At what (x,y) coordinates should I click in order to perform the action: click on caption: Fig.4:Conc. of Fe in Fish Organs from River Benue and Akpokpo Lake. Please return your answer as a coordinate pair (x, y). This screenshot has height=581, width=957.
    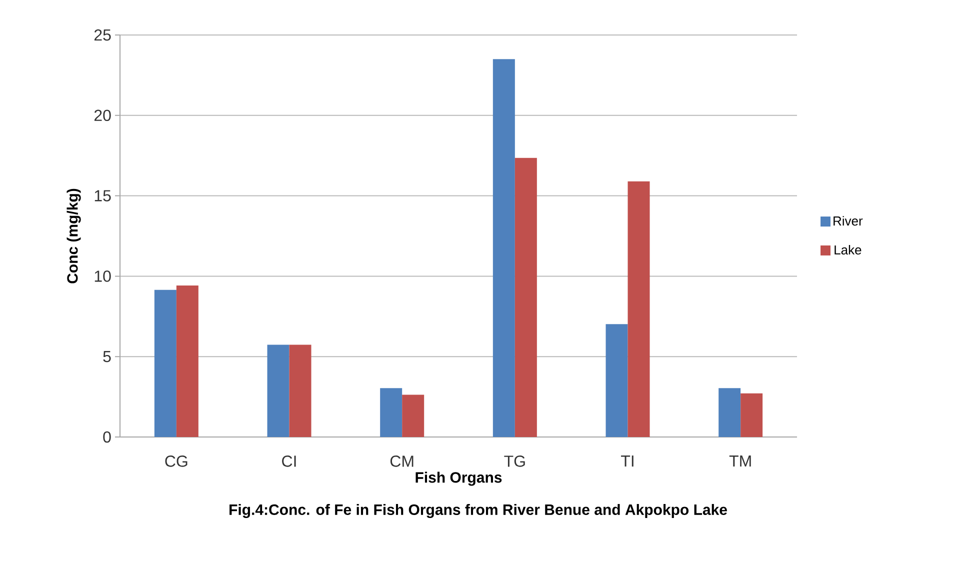
    Looking at the image, I should click on (478, 511).